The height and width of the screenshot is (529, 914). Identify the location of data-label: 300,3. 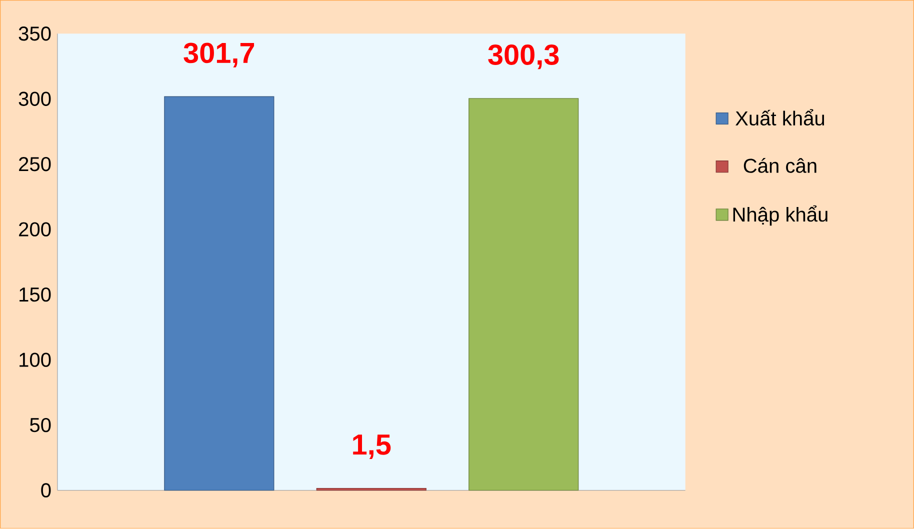
(523, 57).